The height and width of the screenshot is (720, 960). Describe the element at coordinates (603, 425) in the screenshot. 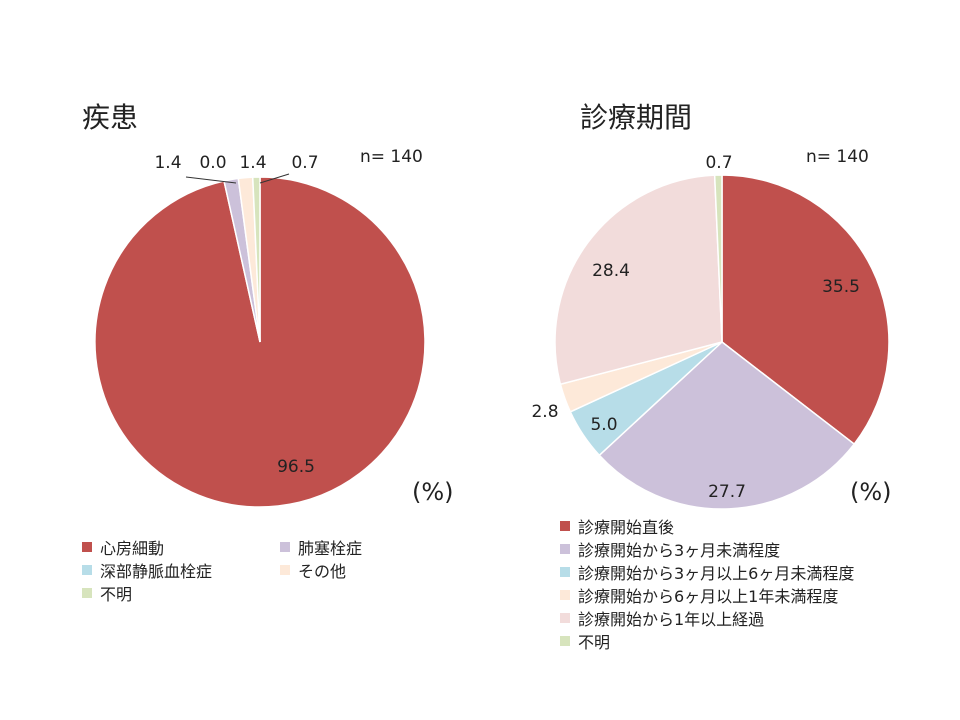

I see `data-label-1-2: 5.0` at that location.